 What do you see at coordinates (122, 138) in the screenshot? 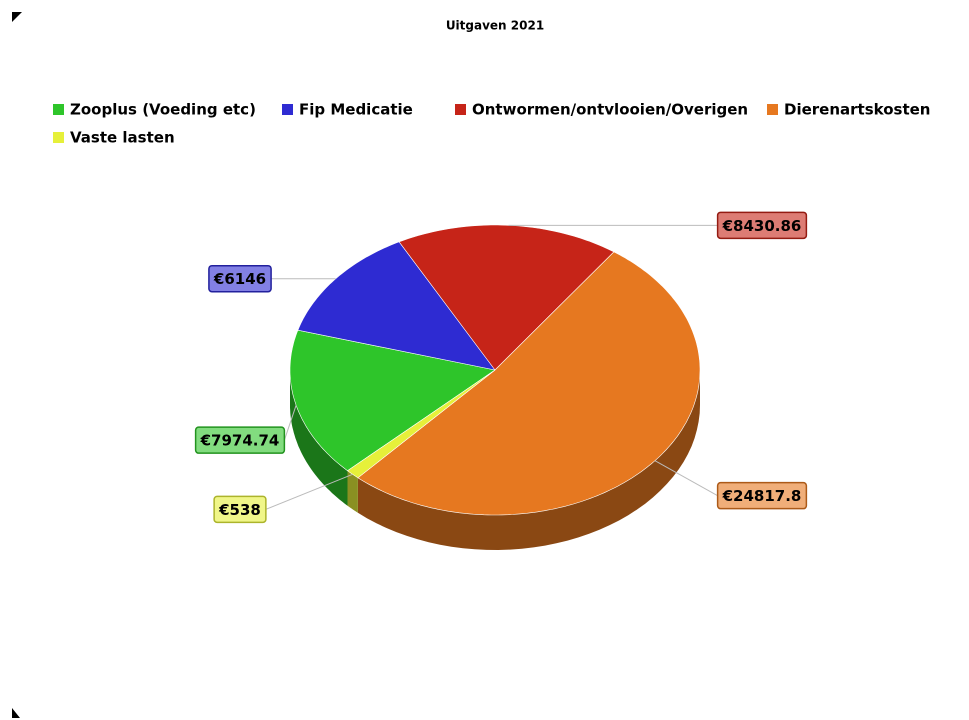
I see `legend-label: Vaste lasten` at bounding box center [122, 138].